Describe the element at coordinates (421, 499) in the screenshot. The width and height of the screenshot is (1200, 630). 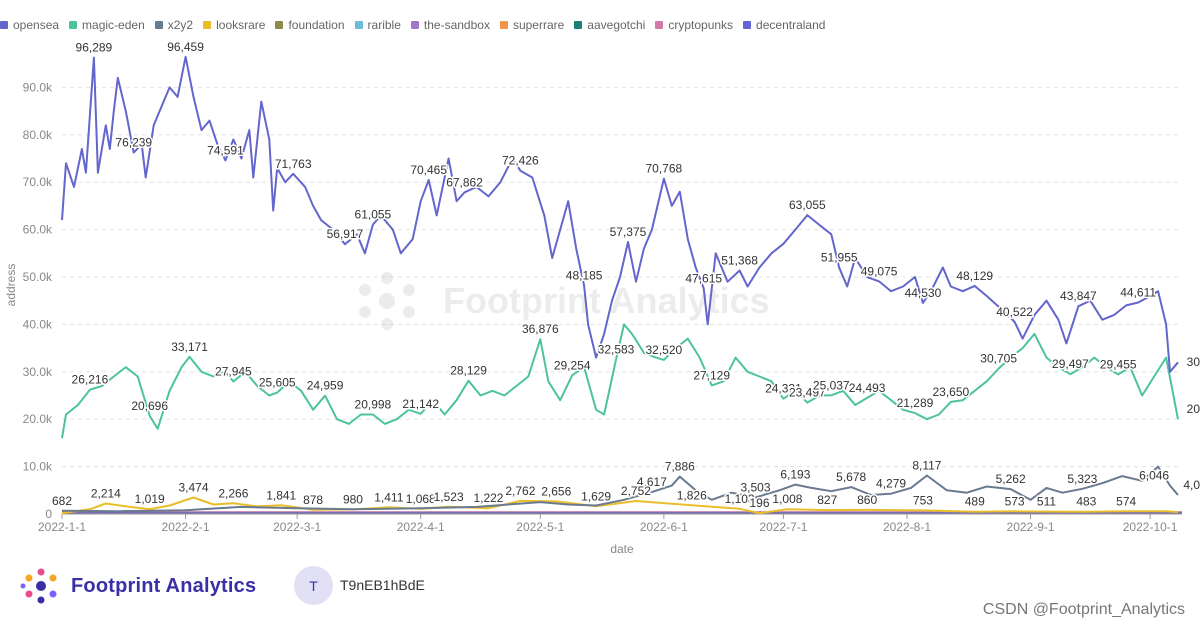
I see `data-label: 1,068` at that location.